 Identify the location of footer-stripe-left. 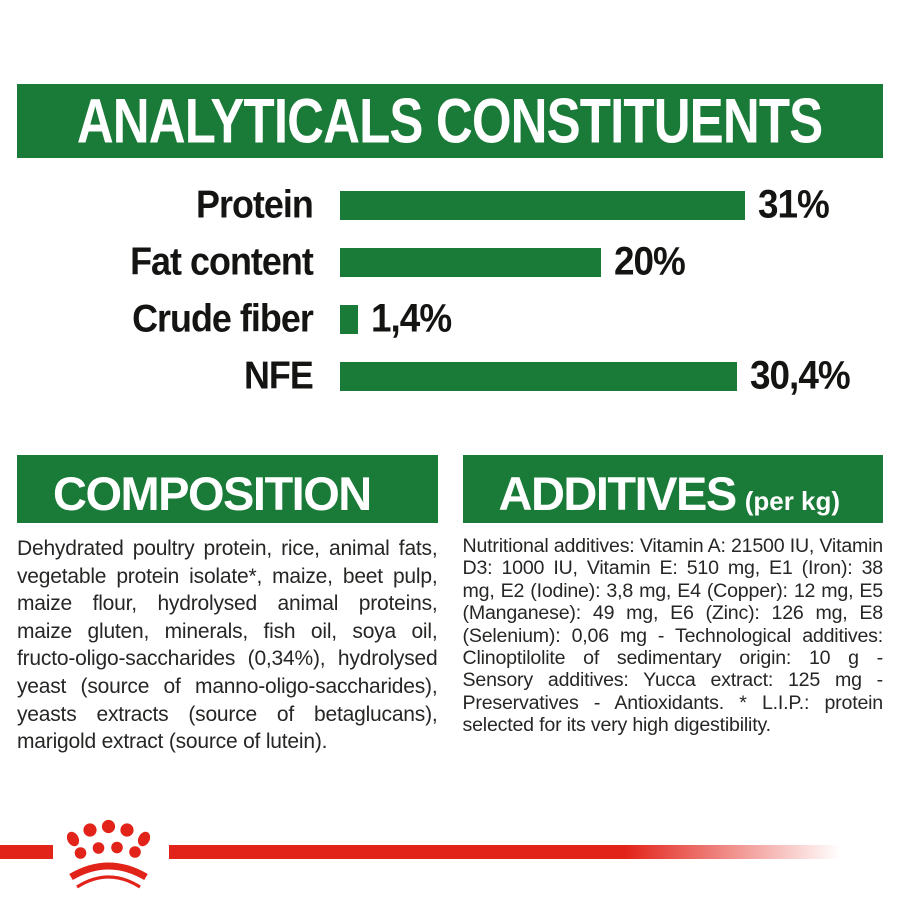
(26, 852).